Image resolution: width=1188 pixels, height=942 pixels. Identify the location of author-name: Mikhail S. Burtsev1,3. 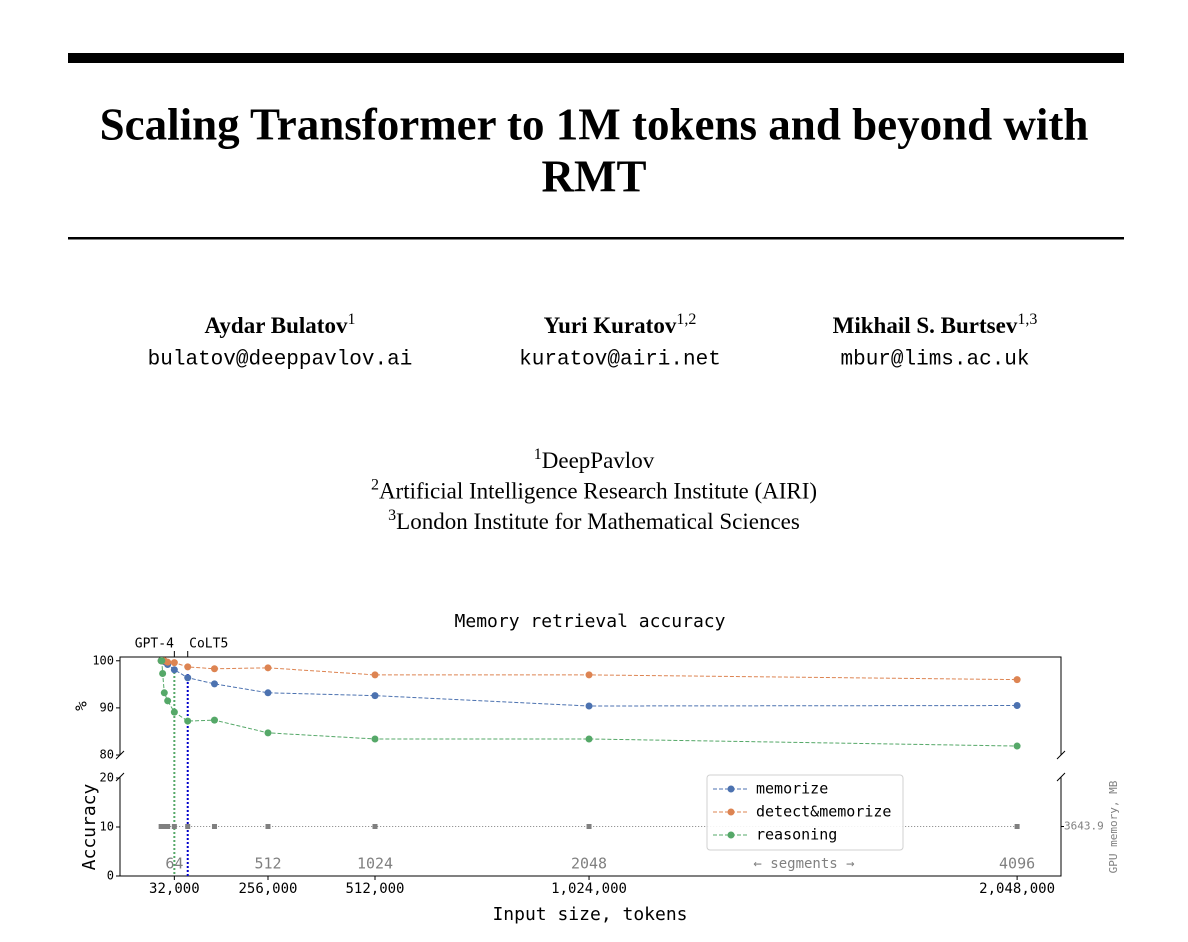
(935, 325).